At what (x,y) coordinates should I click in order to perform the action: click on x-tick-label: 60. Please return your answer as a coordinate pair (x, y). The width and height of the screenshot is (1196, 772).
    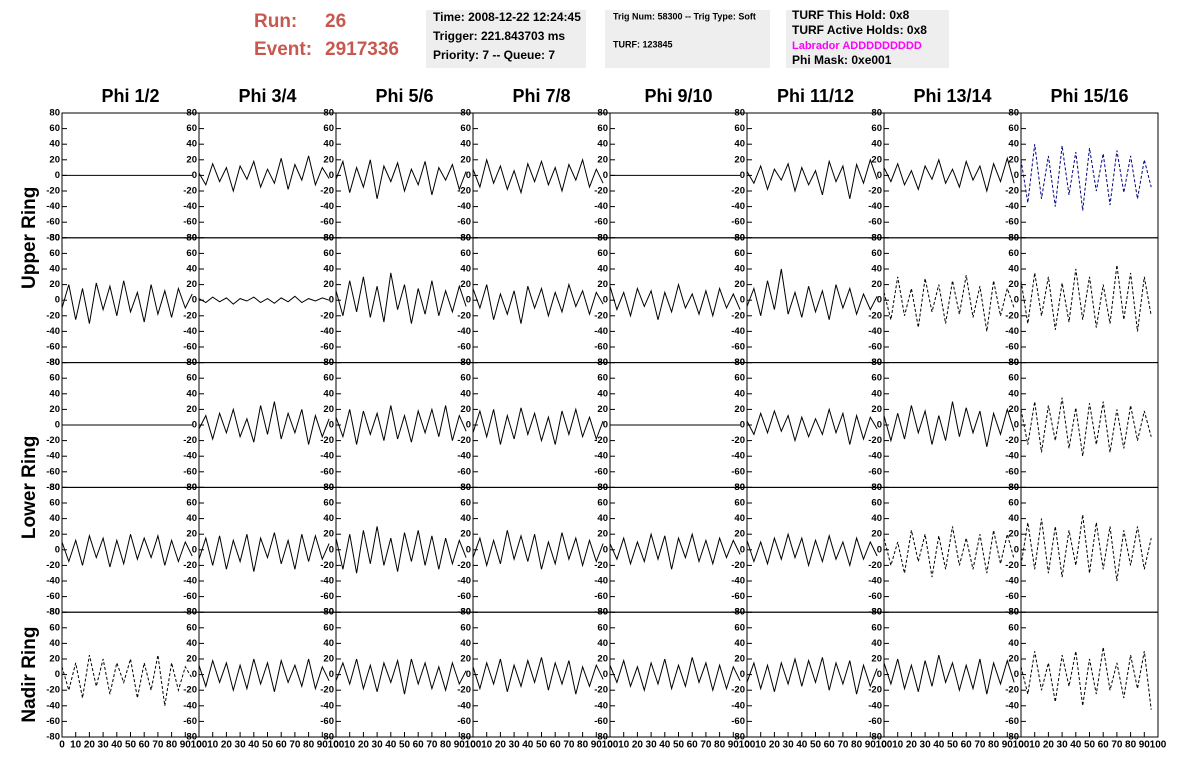
    Looking at the image, I should click on (693, 745).